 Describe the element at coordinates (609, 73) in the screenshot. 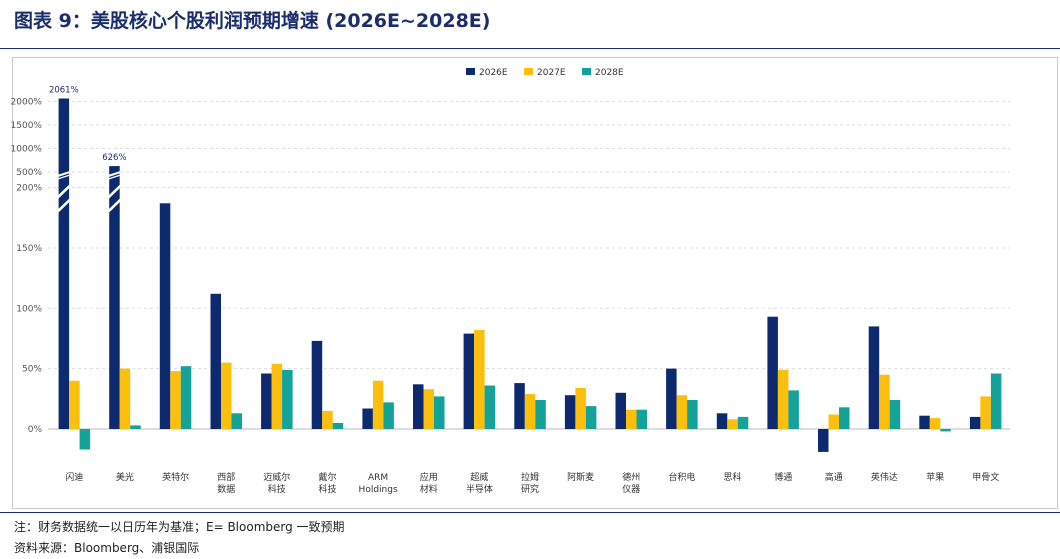

I see `legend-label-2028E: 2028E` at that location.